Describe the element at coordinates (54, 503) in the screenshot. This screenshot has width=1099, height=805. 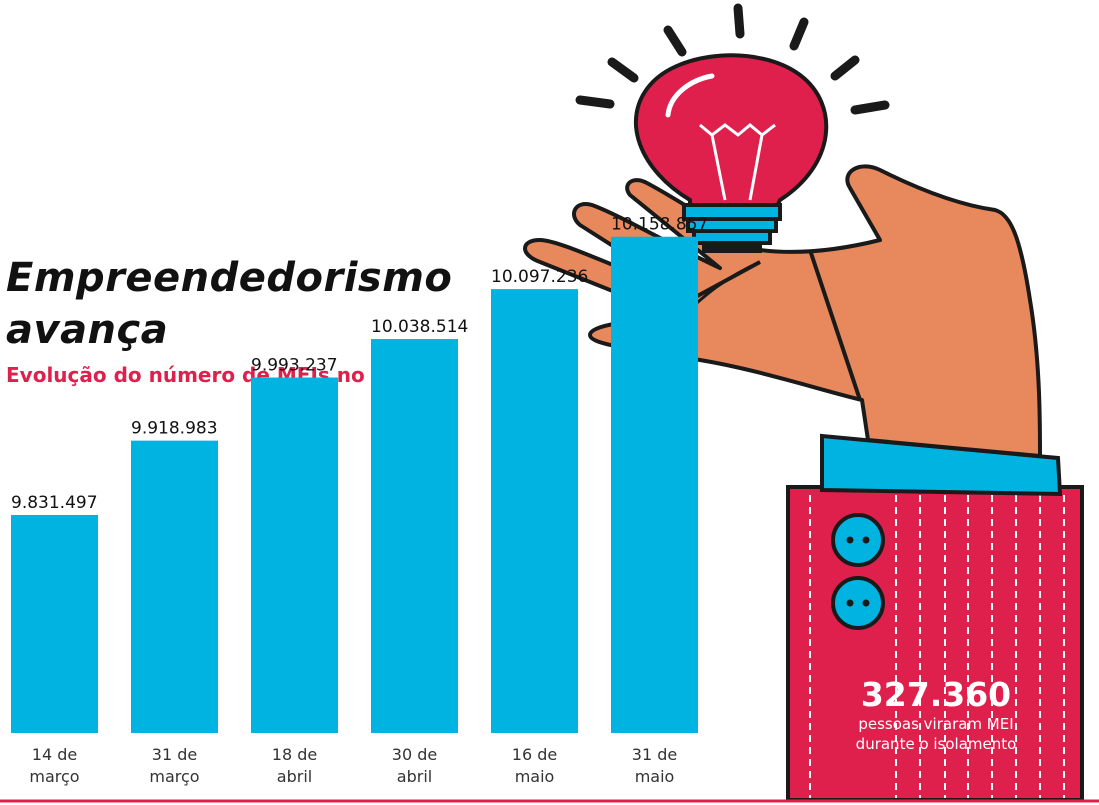
I see `value-label-1: 9.831.497` at that location.